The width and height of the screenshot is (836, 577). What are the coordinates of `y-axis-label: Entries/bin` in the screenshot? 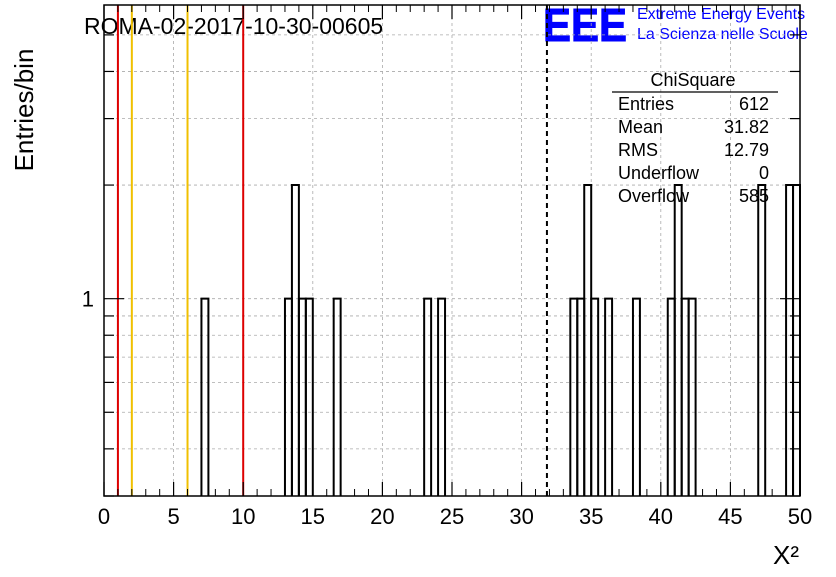 It's located at (24, 110).